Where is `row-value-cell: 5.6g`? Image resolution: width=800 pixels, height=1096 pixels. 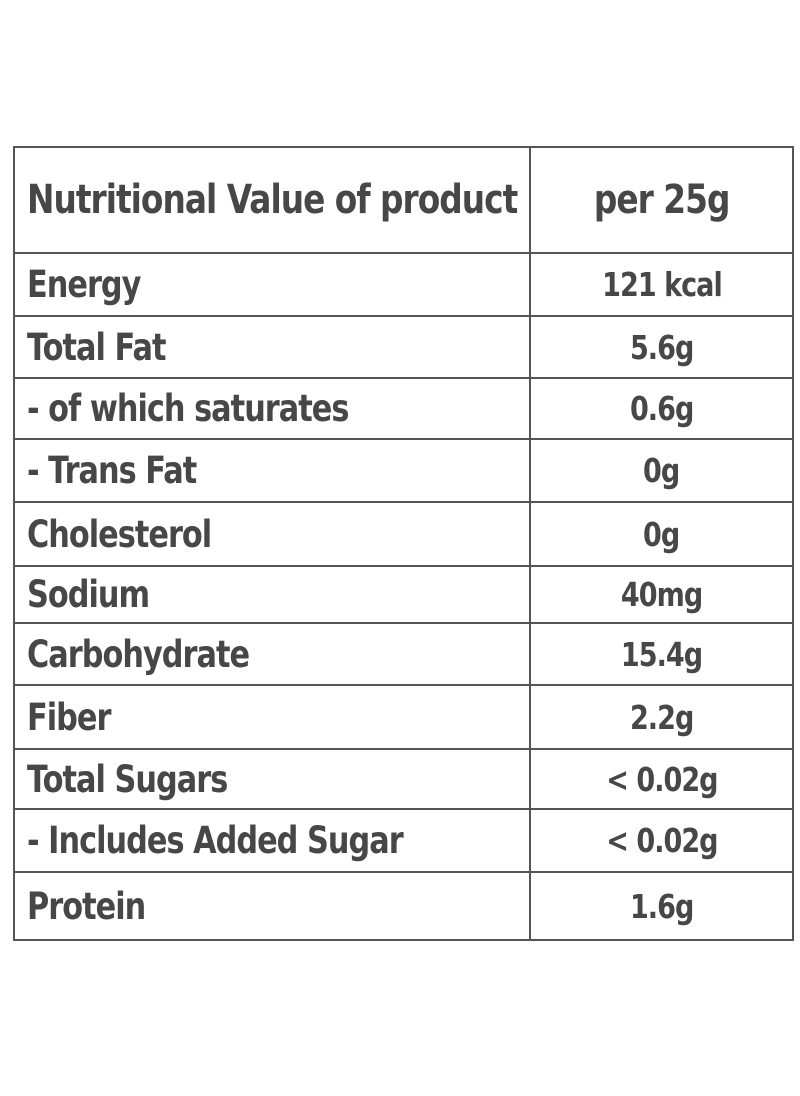
row-value-cell: 5.6g is located at coordinates (661, 347).